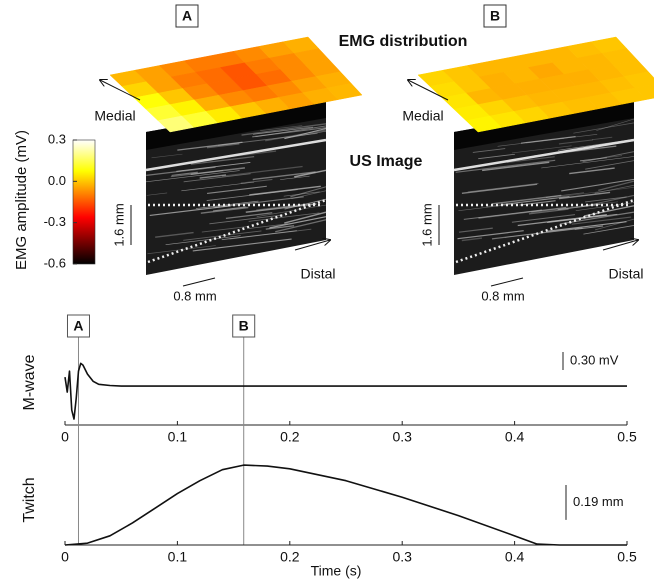  Describe the element at coordinates (55, 221) in the screenshot. I see `colorbar-tick-label: -0.3` at that location.